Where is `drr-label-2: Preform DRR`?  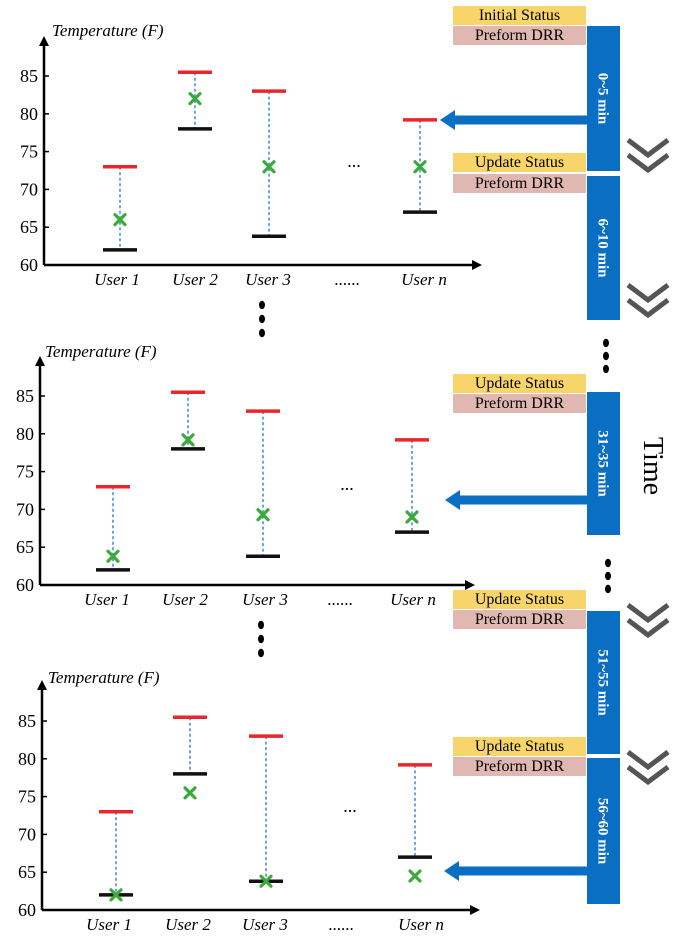 drr-label-2: Preform DRR is located at coordinates (519, 183).